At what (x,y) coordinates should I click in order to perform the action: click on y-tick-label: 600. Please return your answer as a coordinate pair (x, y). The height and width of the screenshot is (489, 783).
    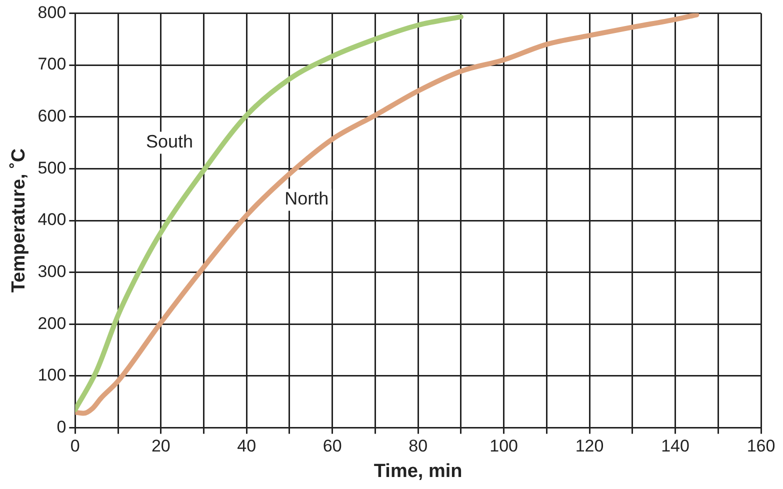
    Looking at the image, I should click on (52, 116).